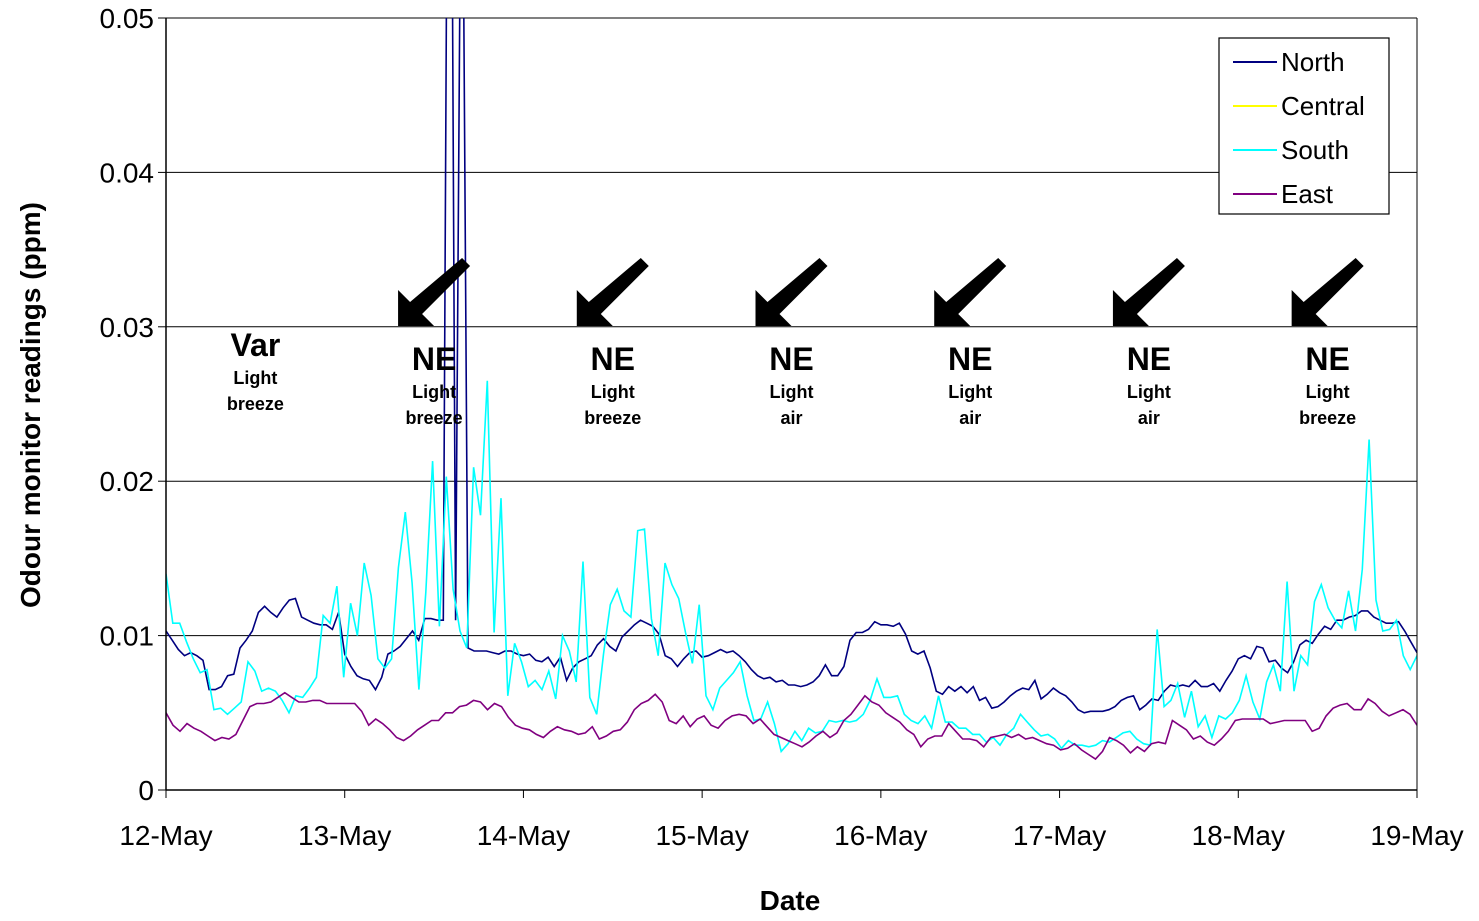 The width and height of the screenshot is (1479, 921). What do you see at coordinates (1416, 835) in the screenshot?
I see `x-tick-label: 19-May` at bounding box center [1416, 835].